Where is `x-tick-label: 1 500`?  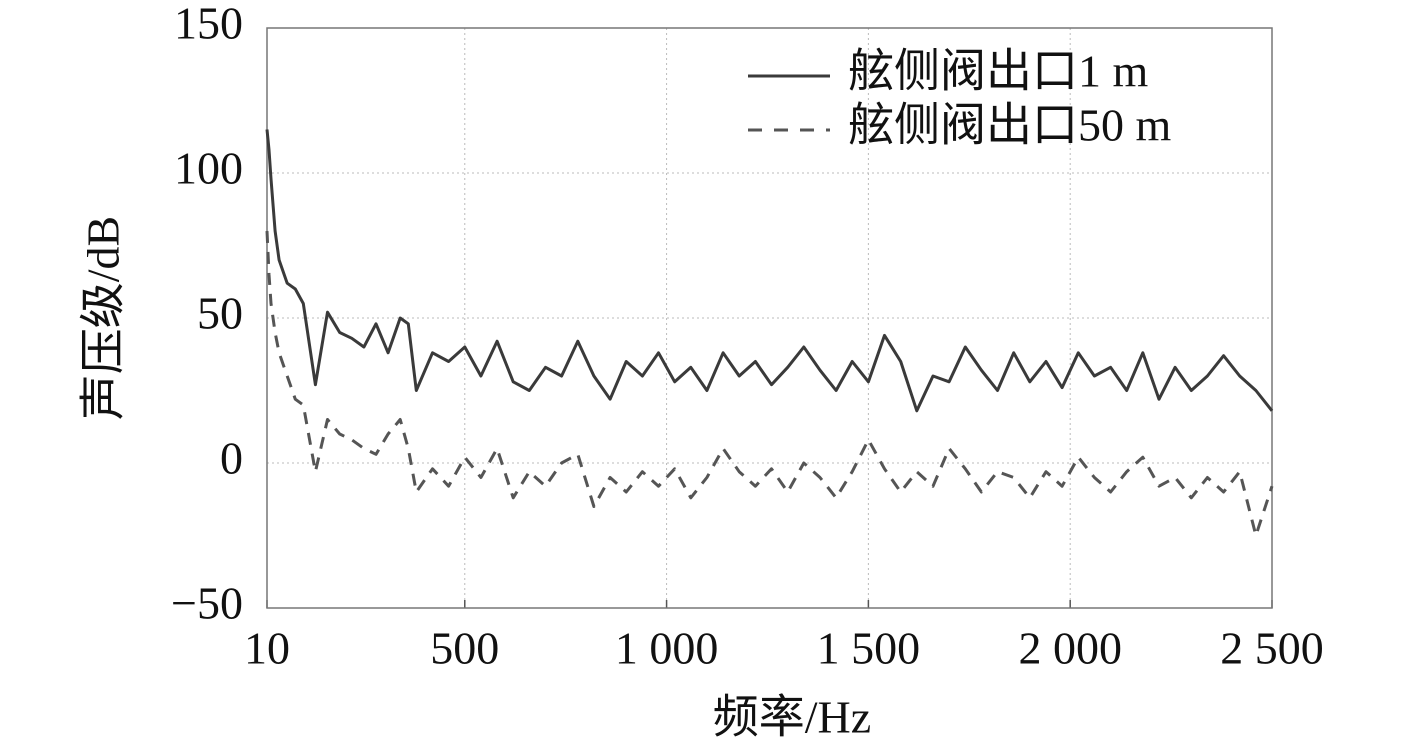 x-tick-label: 1 500 is located at coordinates (869, 648).